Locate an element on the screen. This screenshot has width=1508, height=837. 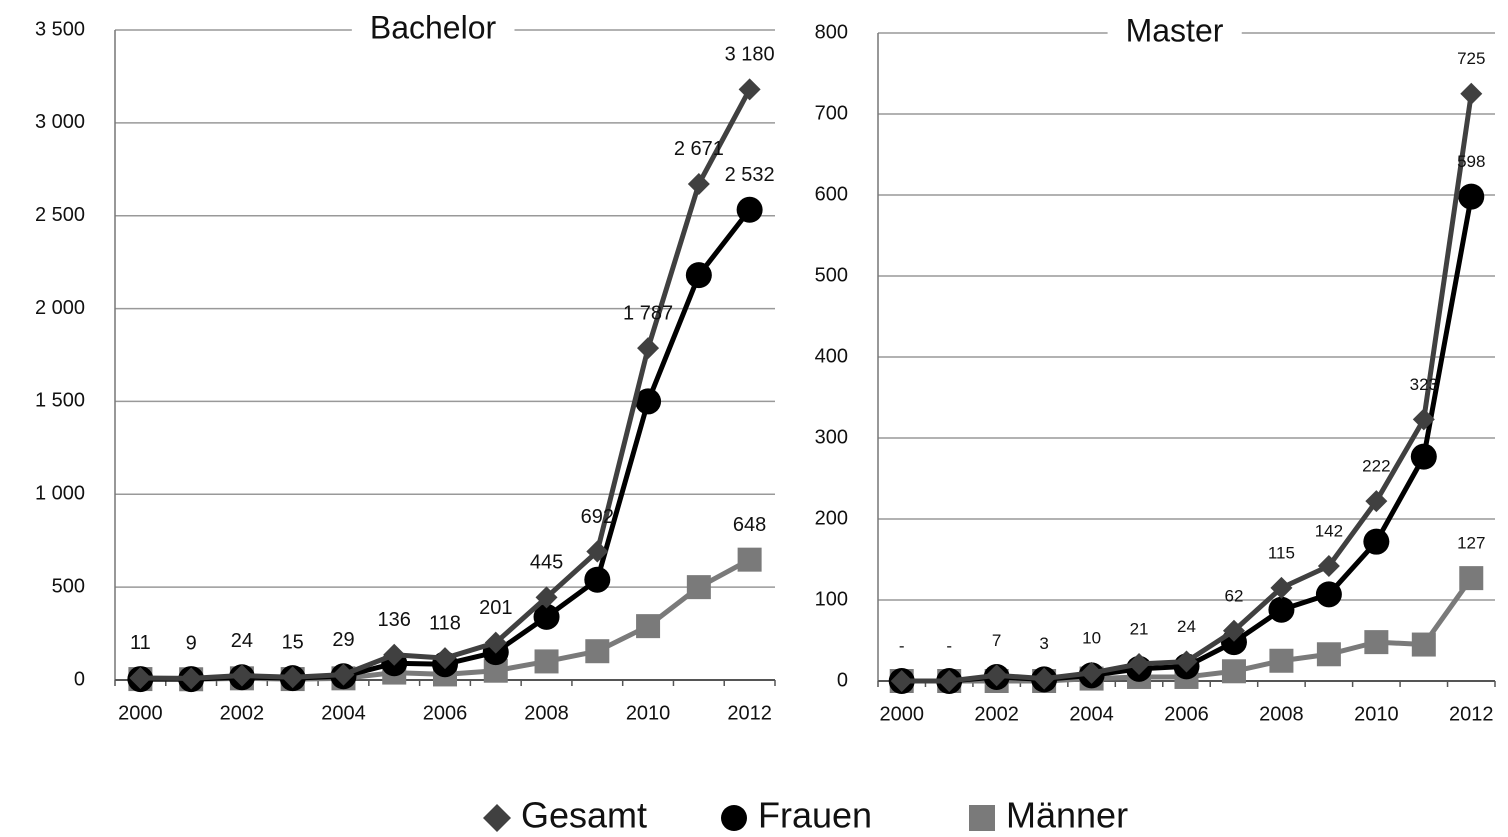
data-label: 1 787 is located at coordinates (648, 313).